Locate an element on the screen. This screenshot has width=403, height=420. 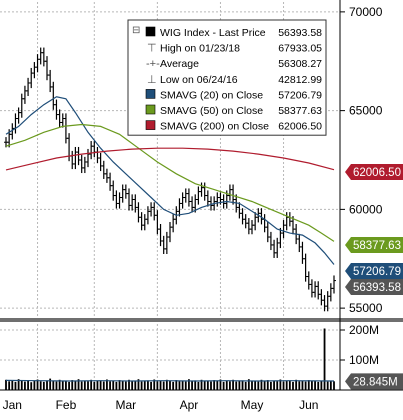
legend-label-5: SMAVG (50) on Close is located at coordinates (211, 111).